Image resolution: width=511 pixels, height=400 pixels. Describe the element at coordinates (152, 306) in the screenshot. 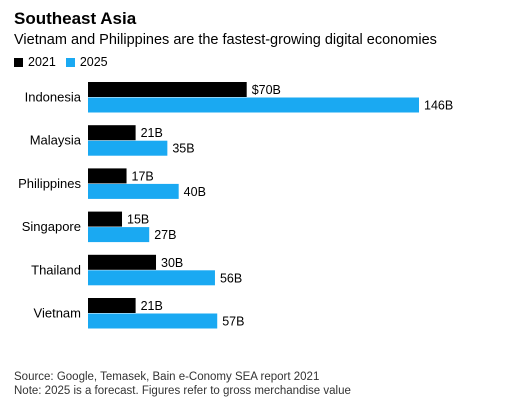

I see `data-label-2021-vietnam: 21B` at that location.